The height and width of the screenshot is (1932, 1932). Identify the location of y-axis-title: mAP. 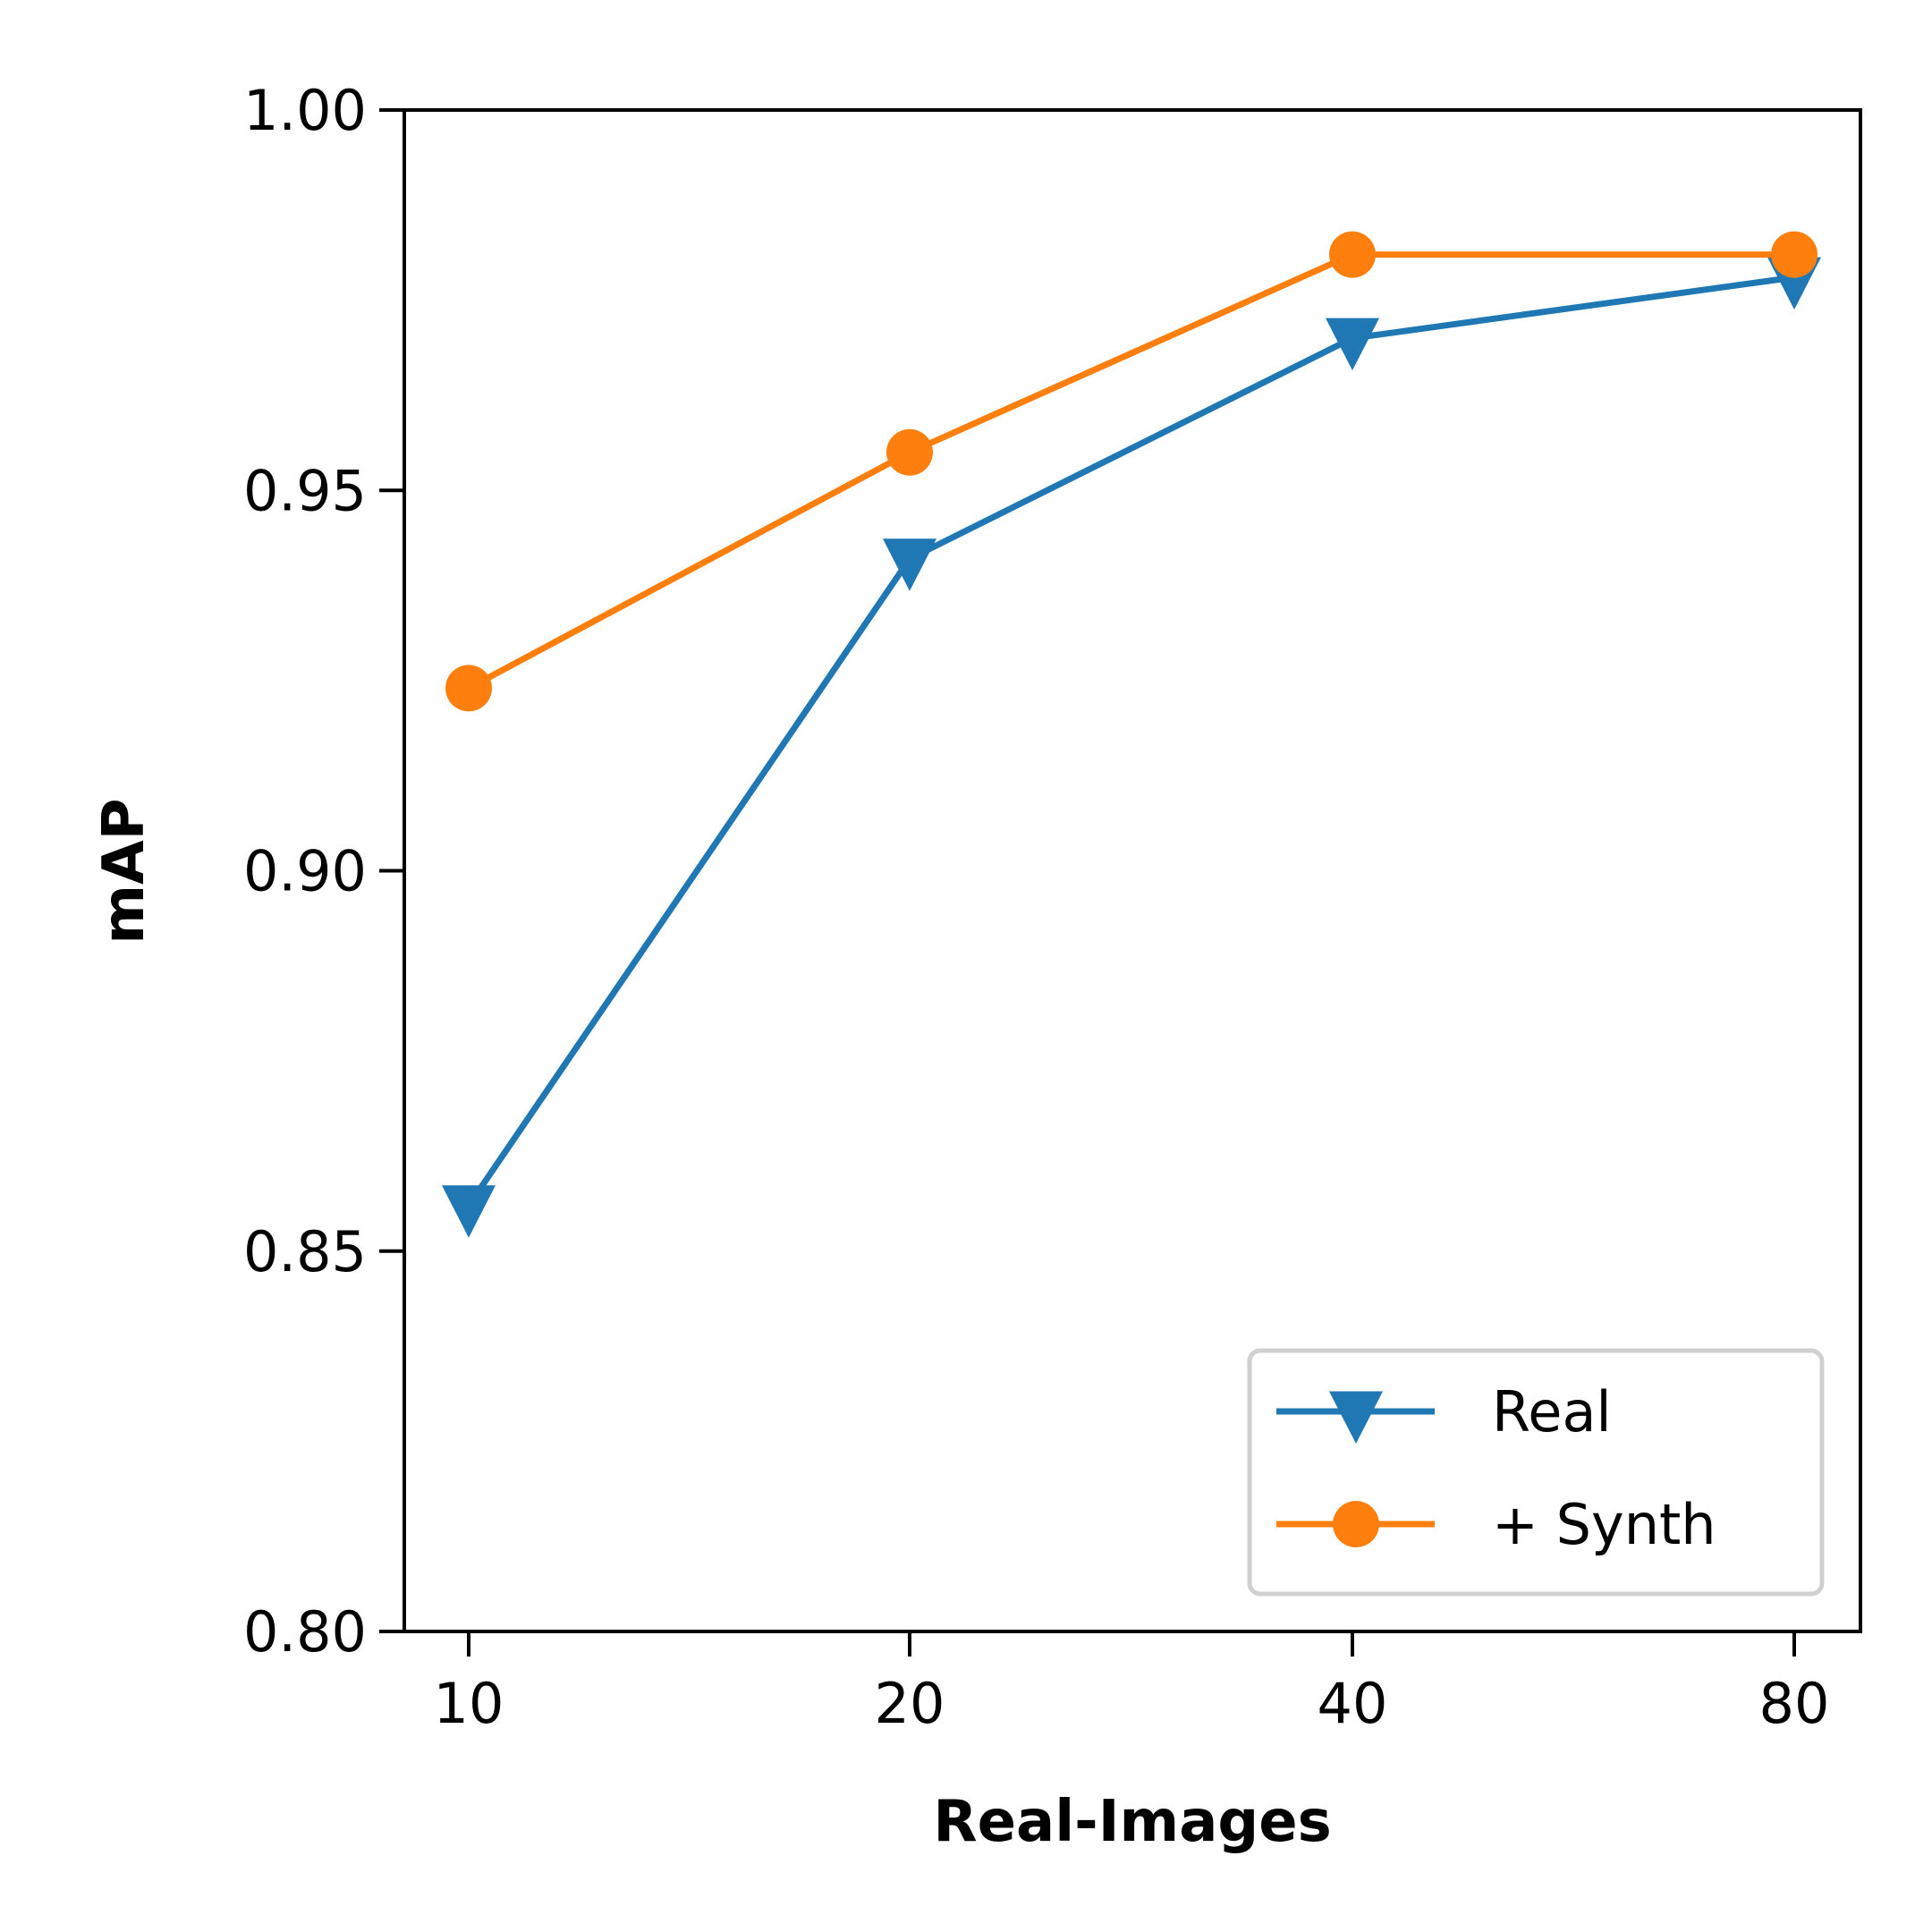
(124, 871).